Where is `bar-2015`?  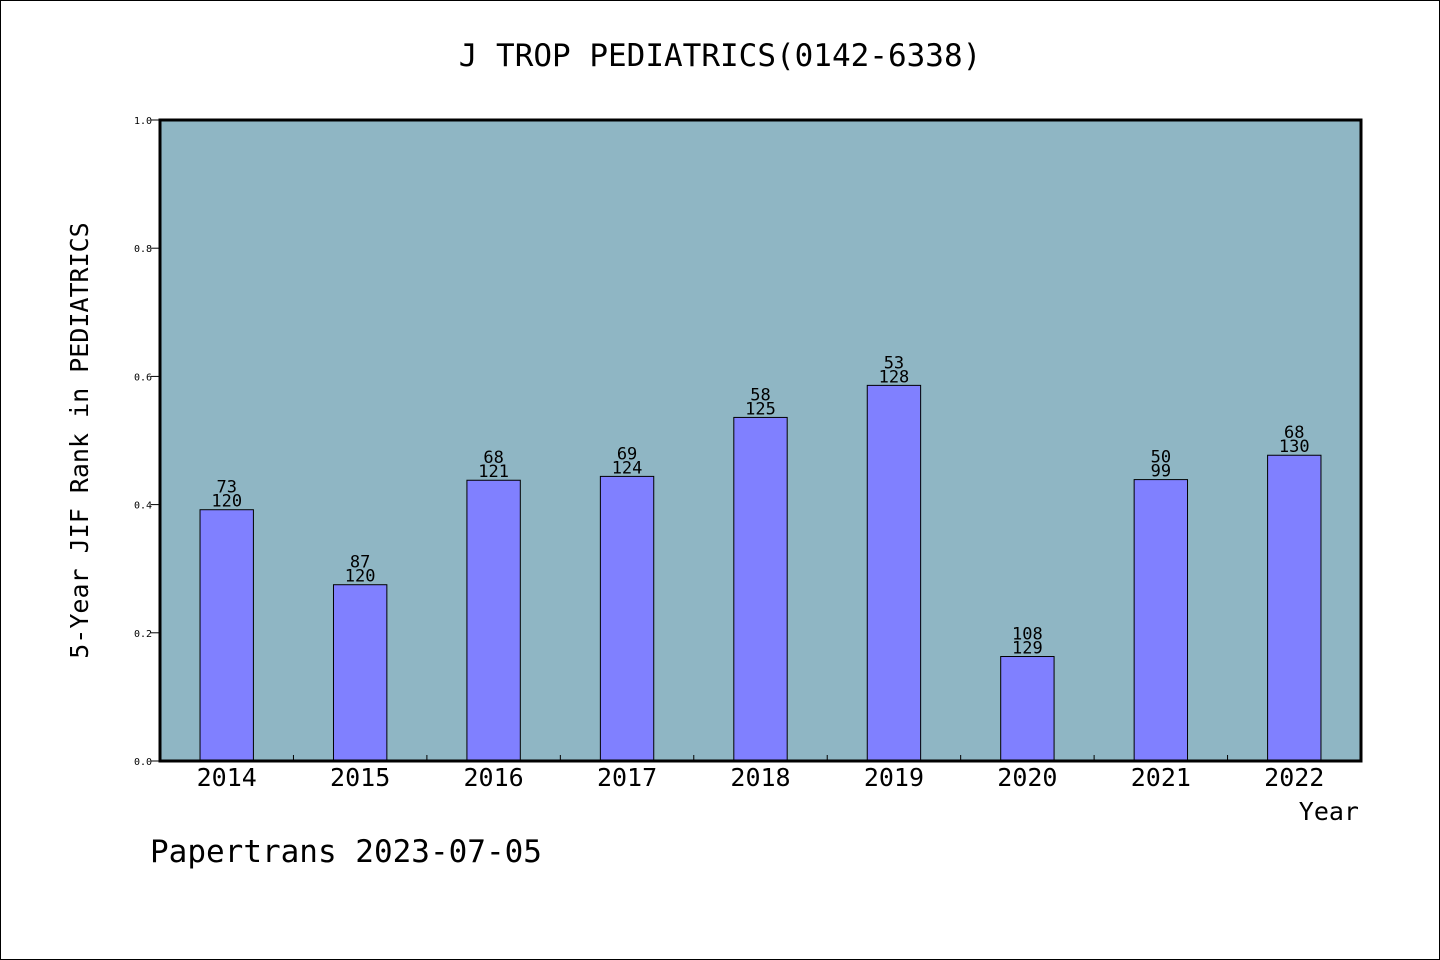 bar-2015 is located at coordinates (360, 673).